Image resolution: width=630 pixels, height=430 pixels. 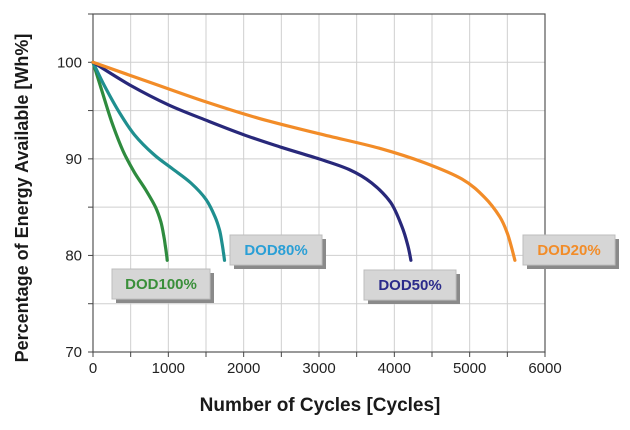 I want to click on series-label-dod50: DOD50%, so click(x=411, y=286).